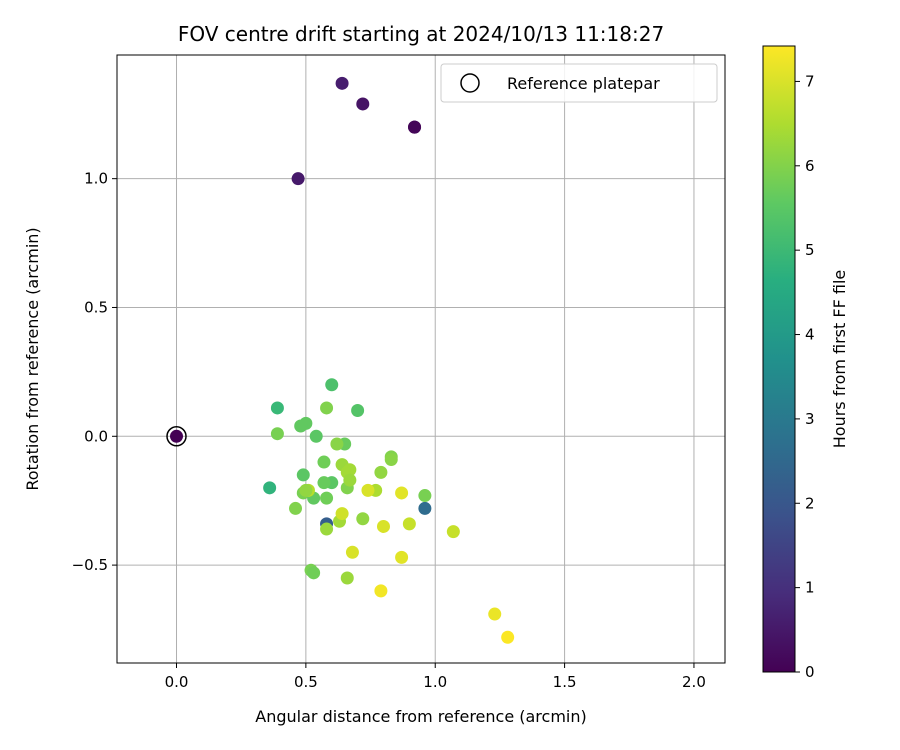  I want to click on colorbar-gradient, so click(779, 359).